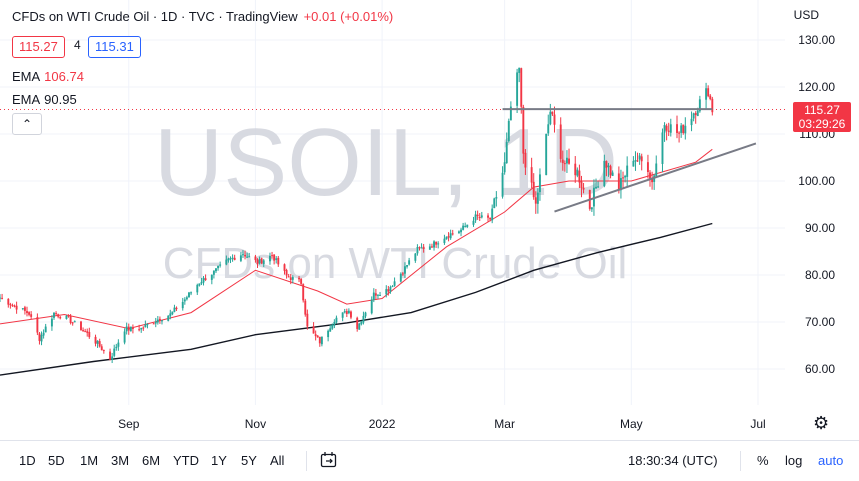 The image size is (859, 481). Describe the element at coordinates (56, 460) in the screenshot. I see `range-5d: 5D` at that location.